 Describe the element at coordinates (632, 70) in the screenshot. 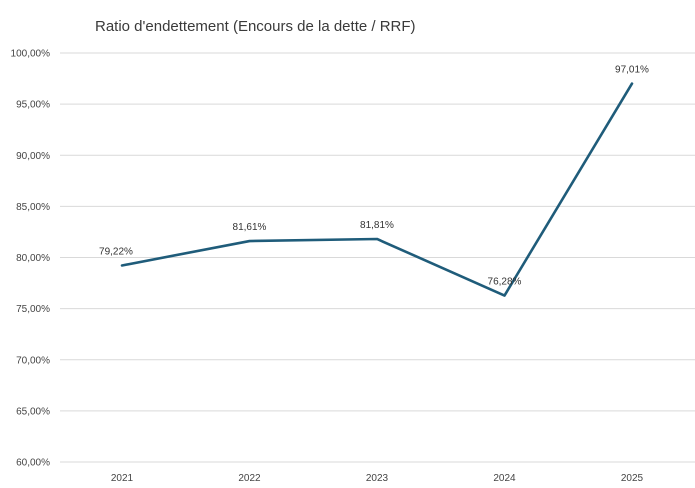

I see `data-label-2025: 97,01%` at that location.